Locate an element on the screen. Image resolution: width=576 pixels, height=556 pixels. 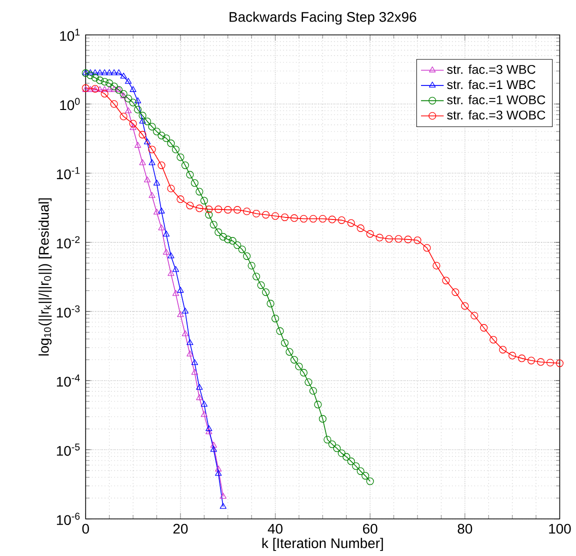
chart-title: Backwards Facing Step 32x96 is located at coordinates (323, 18).